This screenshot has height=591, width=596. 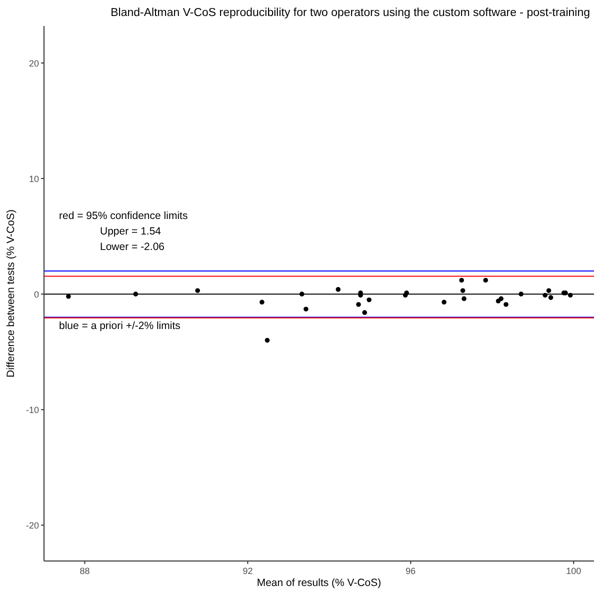 I want to click on annotation: Upper = 1.54, so click(x=131, y=232).